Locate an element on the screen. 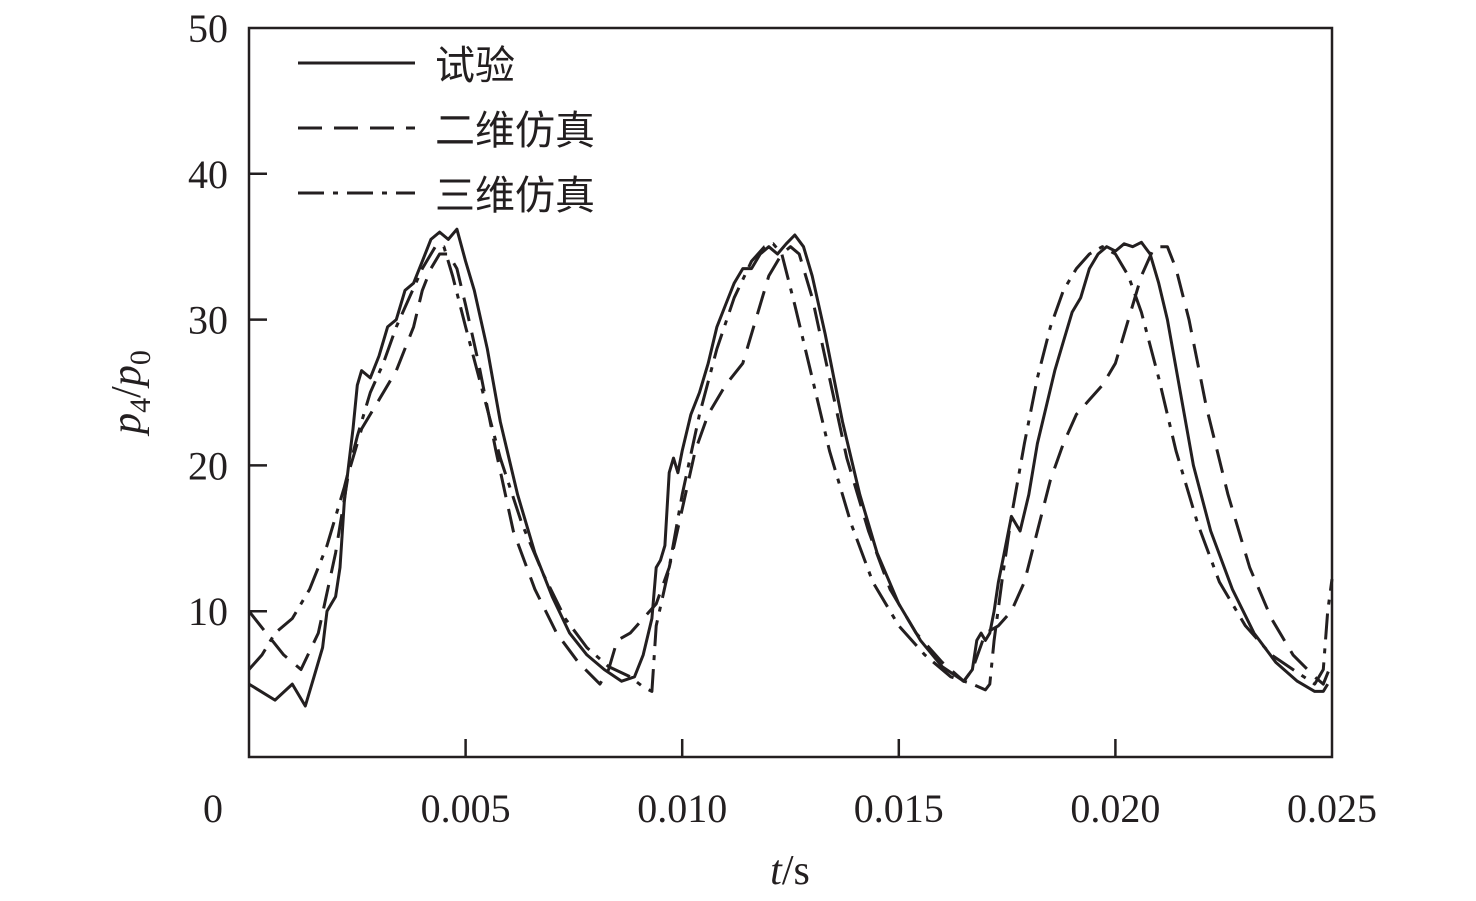 The width and height of the screenshot is (1476, 901). x-tick-label-4: 0.020 is located at coordinates (1115, 808).